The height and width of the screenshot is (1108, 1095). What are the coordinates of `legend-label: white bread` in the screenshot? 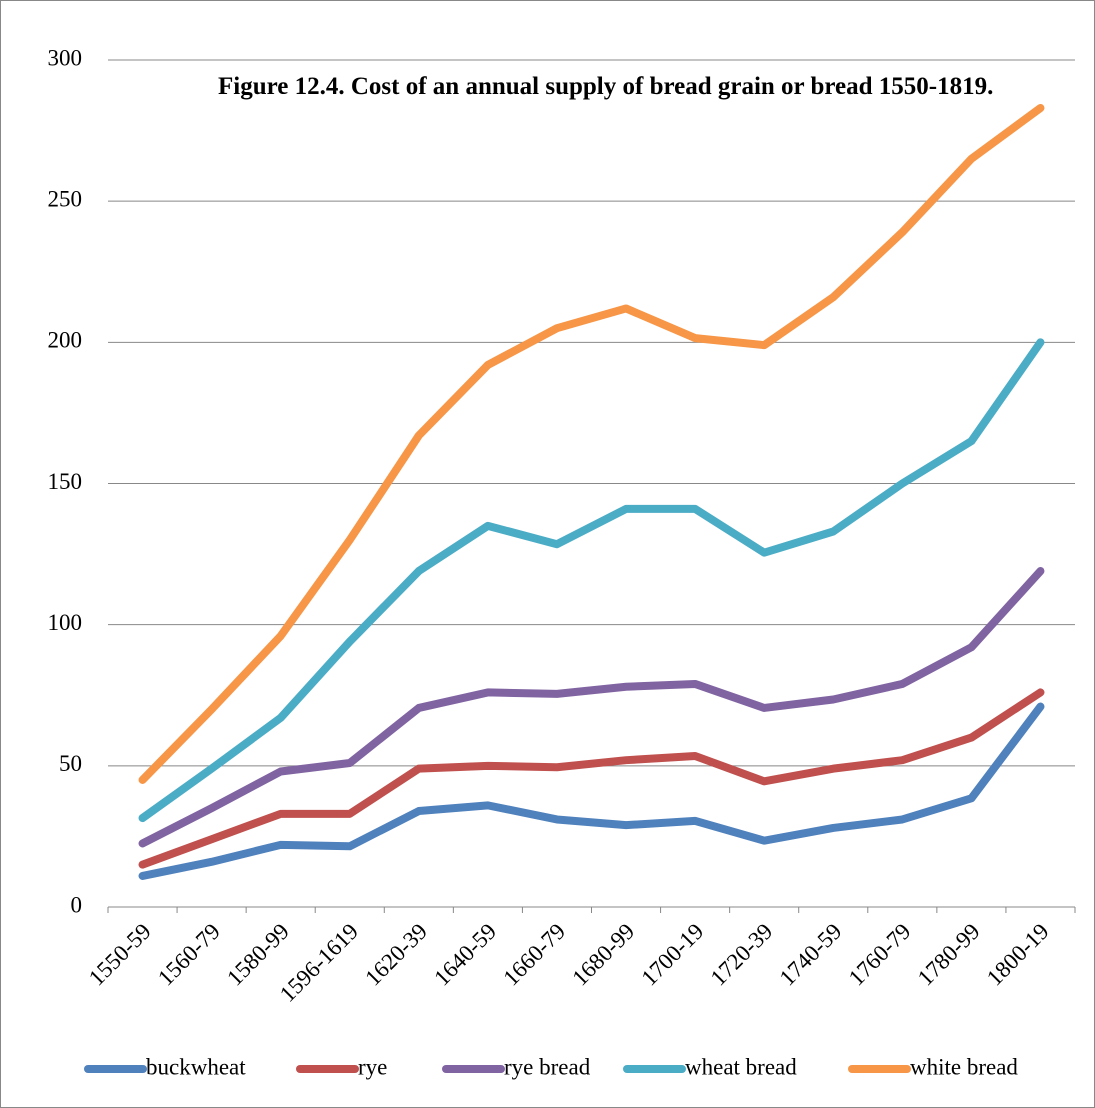 It's located at (964, 1066).